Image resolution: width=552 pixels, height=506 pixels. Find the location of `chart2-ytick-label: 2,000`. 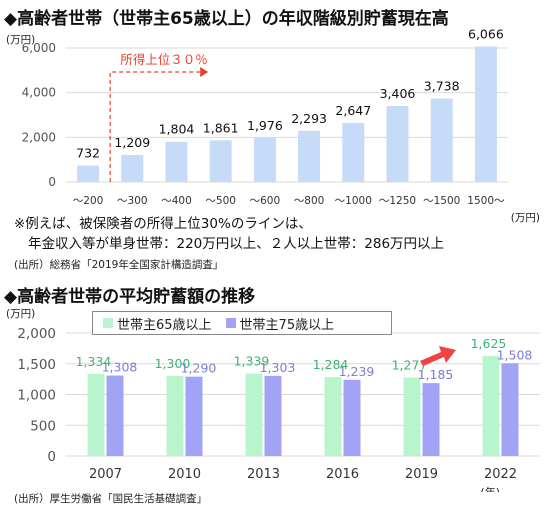

chart2-ytick-label: 2,000 is located at coordinates (36, 334).